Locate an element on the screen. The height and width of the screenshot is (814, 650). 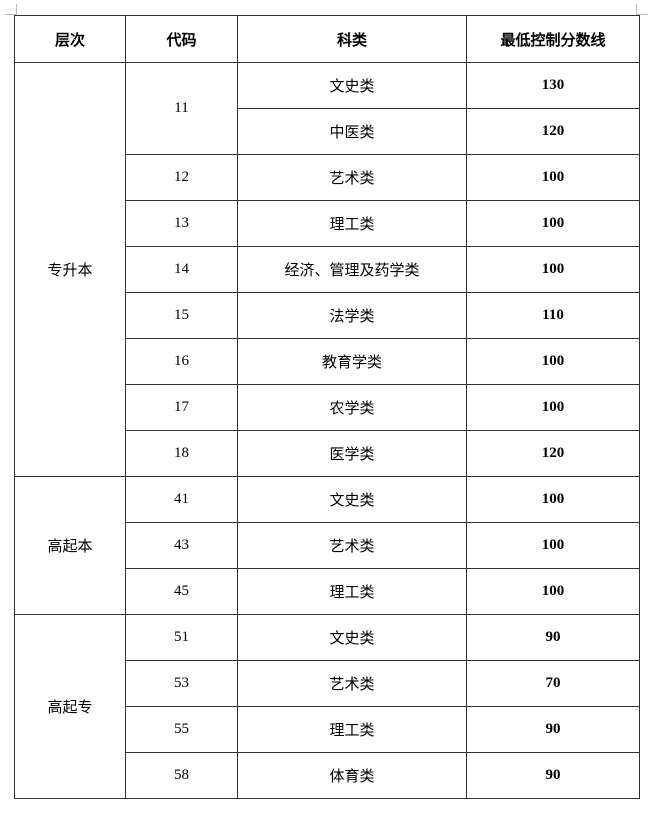
header-level: 层次 is located at coordinates (70, 39).